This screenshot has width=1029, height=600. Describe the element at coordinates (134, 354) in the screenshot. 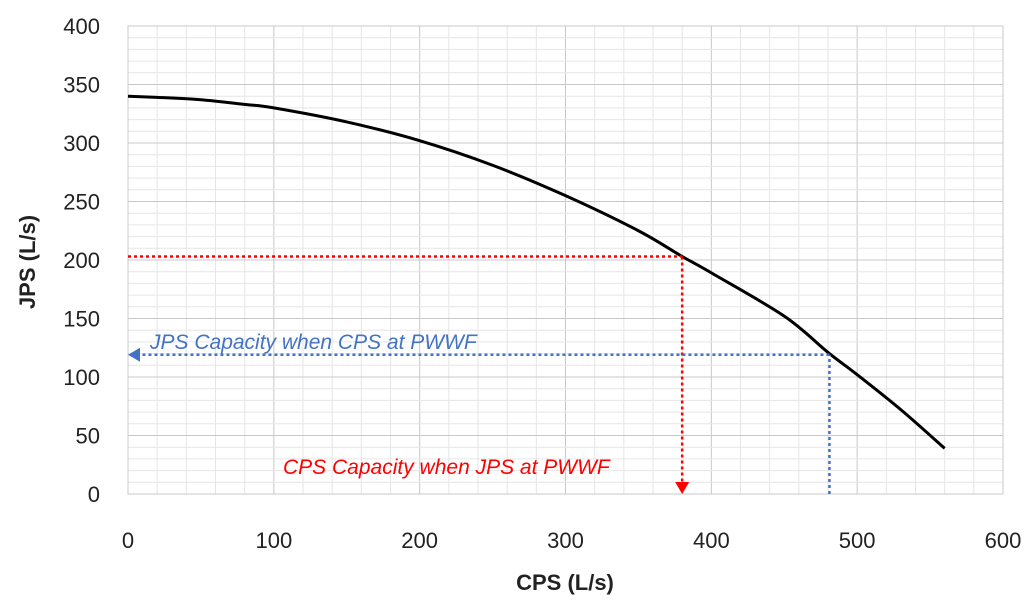

I see `jps-capacity-arrowhead` at that location.